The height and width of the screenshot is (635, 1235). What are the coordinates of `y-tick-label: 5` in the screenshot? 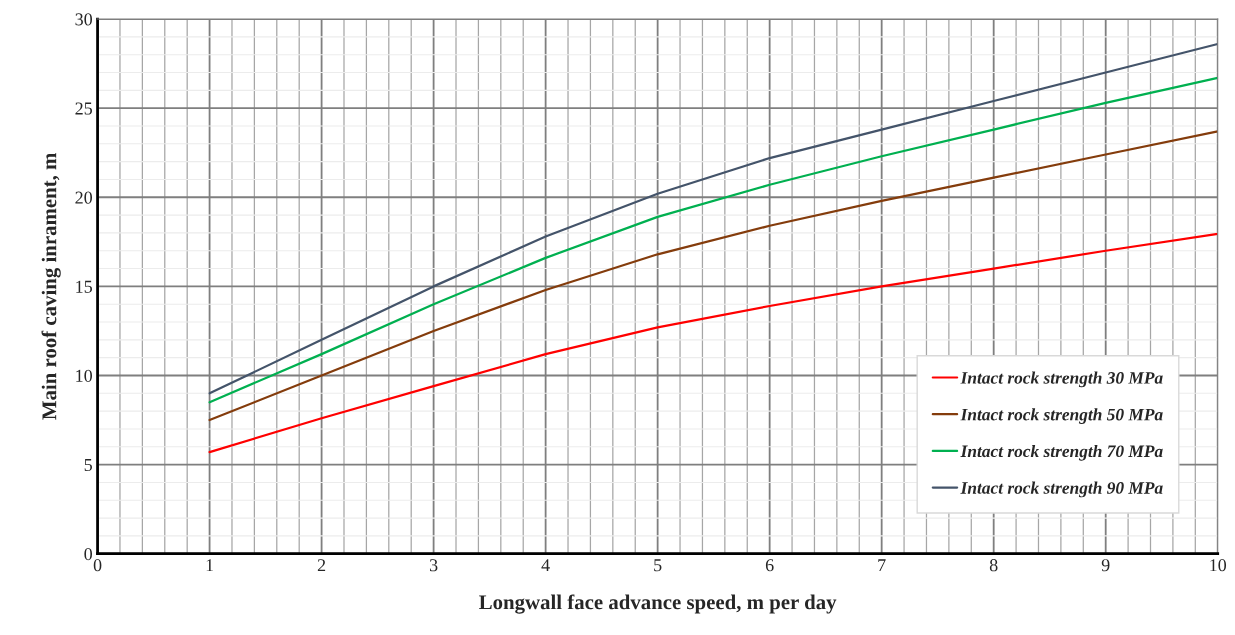 It's located at (88, 465).